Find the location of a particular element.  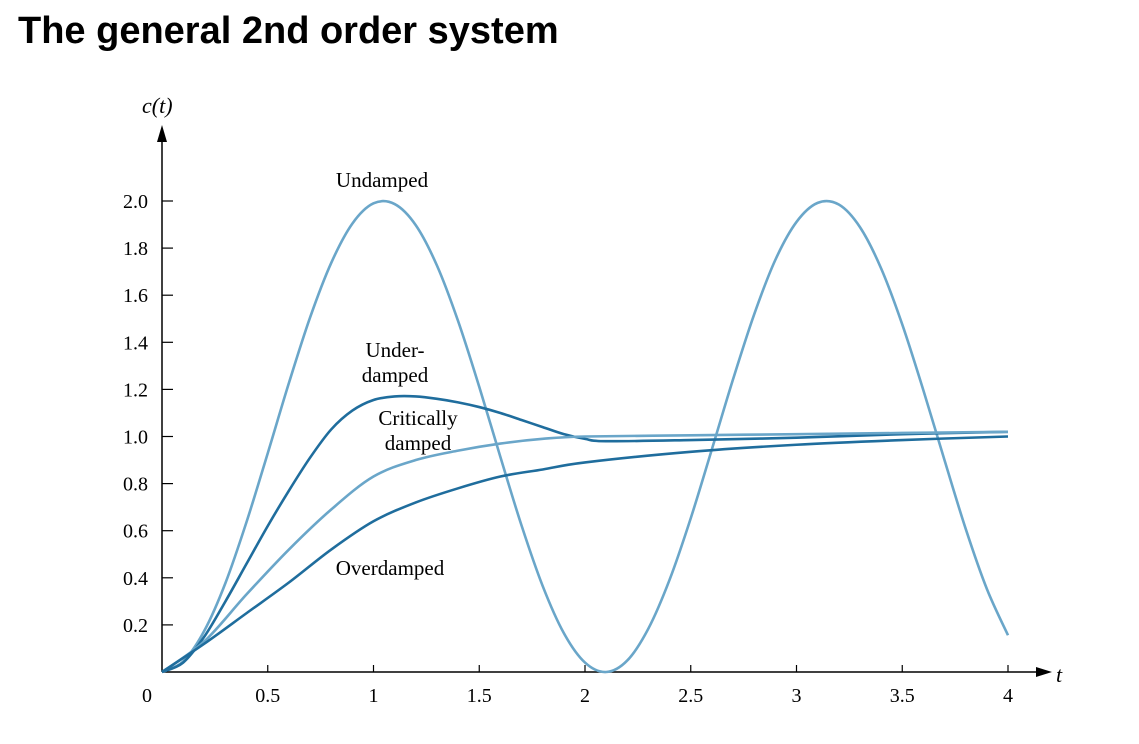

label-damped-2: damped is located at coordinates (418, 443).